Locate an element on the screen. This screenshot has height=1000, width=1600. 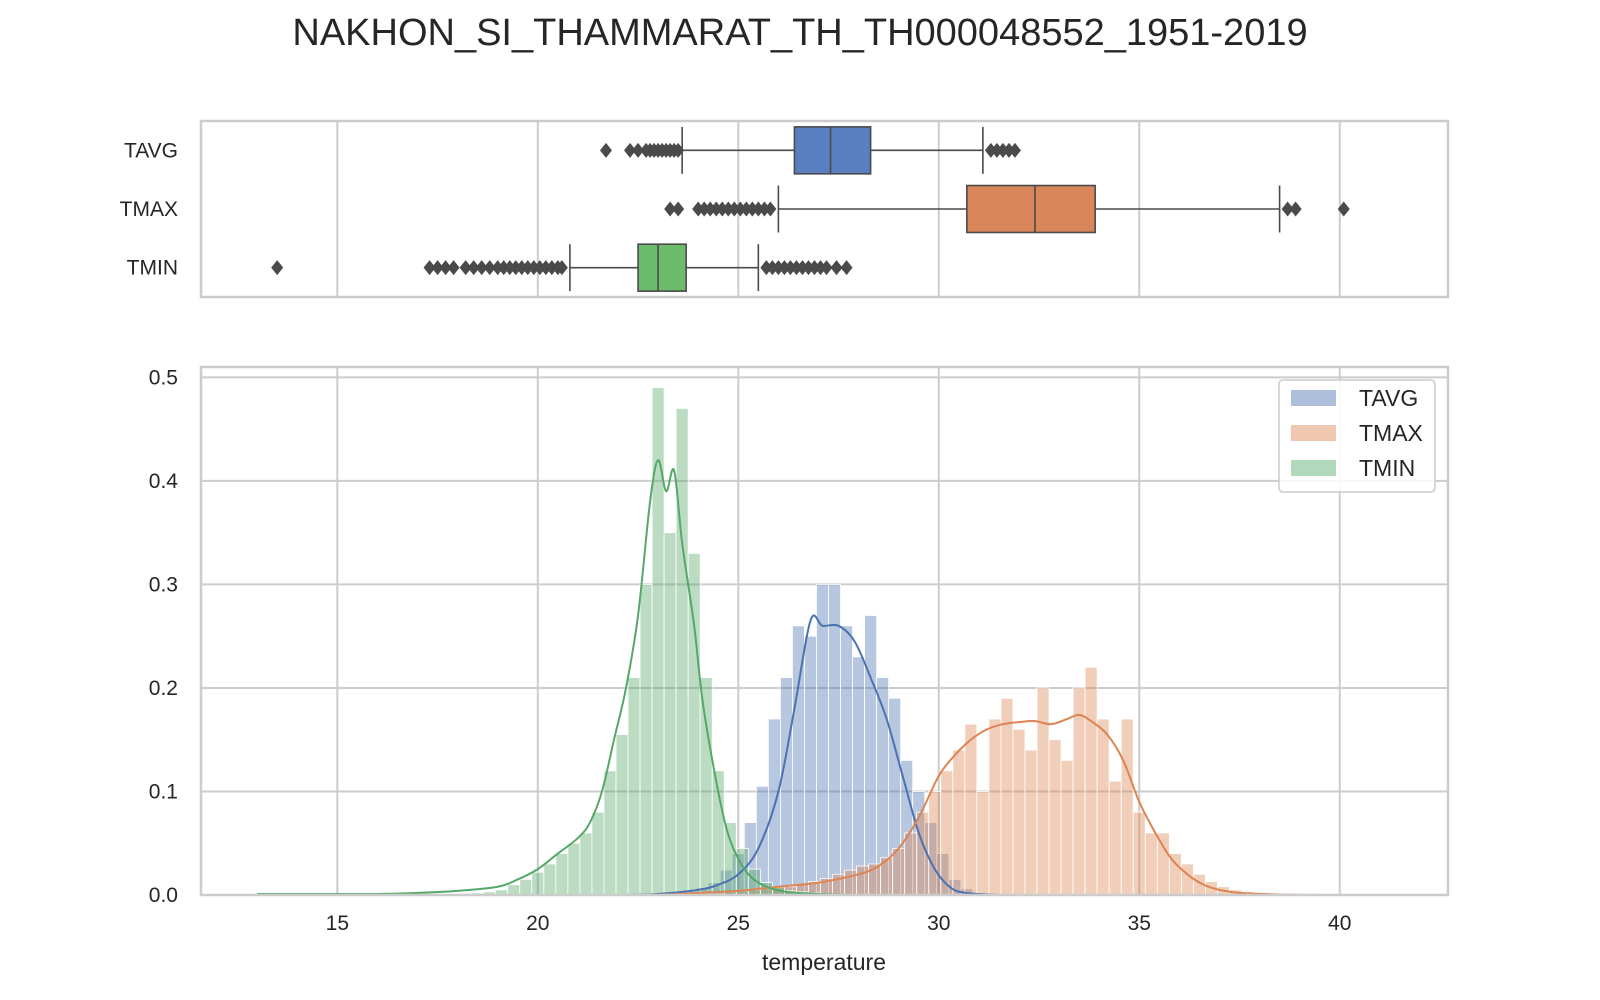
kde-line-tavg is located at coordinates (808, 755).